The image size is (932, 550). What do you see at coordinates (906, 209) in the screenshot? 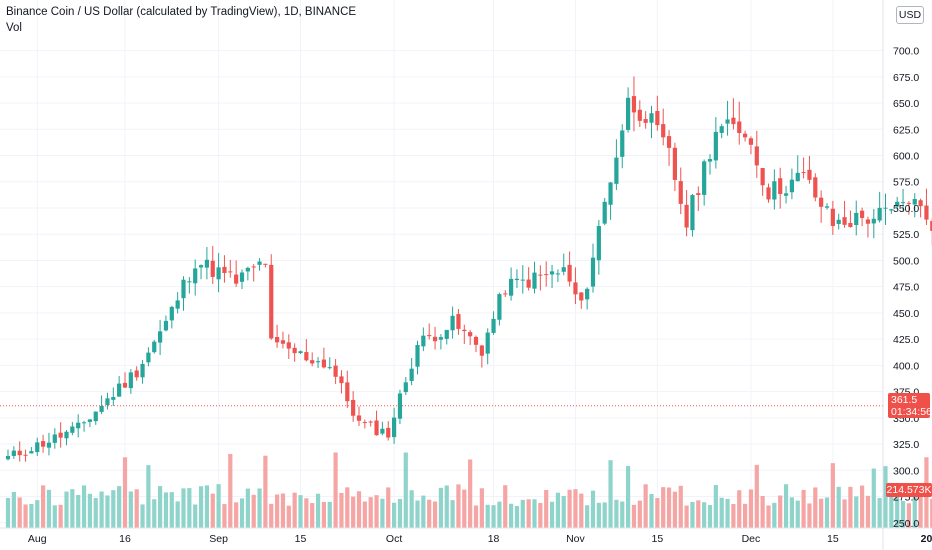
I see `y-tick-label: 550.0` at bounding box center [906, 209].